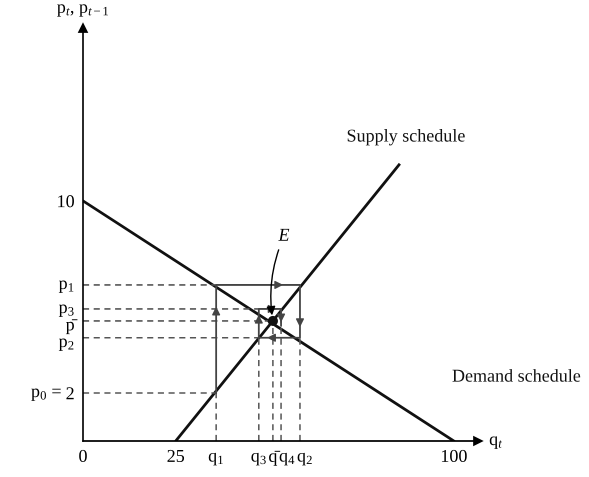 This screenshot has height=477, width=589. What do you see at coordinates (66, 310) in the screenshot?
I see `annotation: p$_{3}$` at bounding box center [66, 310].